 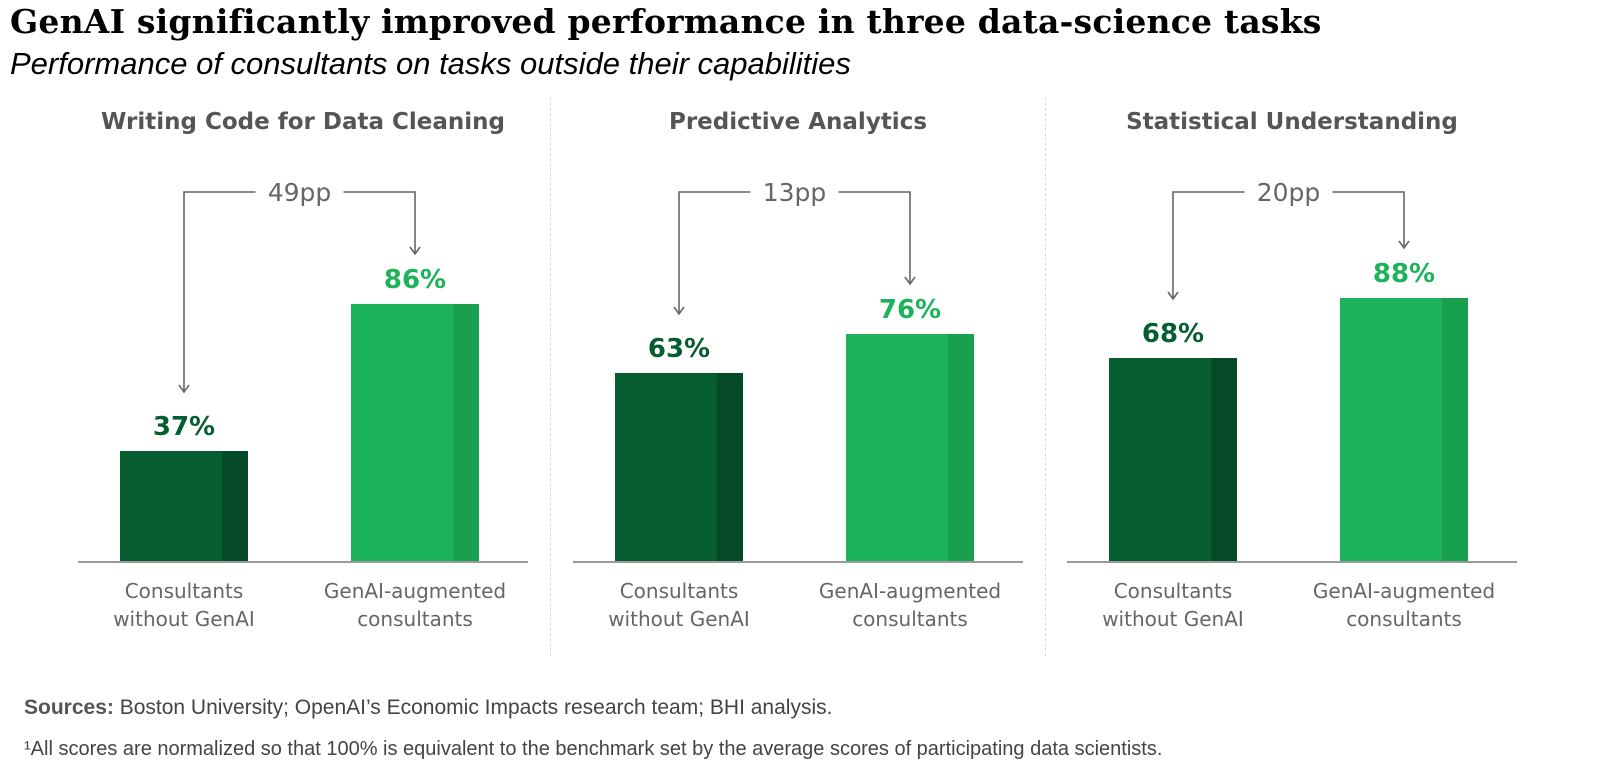 What do you see at coordinates (910, 310) in the screenshot?
I see `value-label: 76%` at bounding box center [910, 310].